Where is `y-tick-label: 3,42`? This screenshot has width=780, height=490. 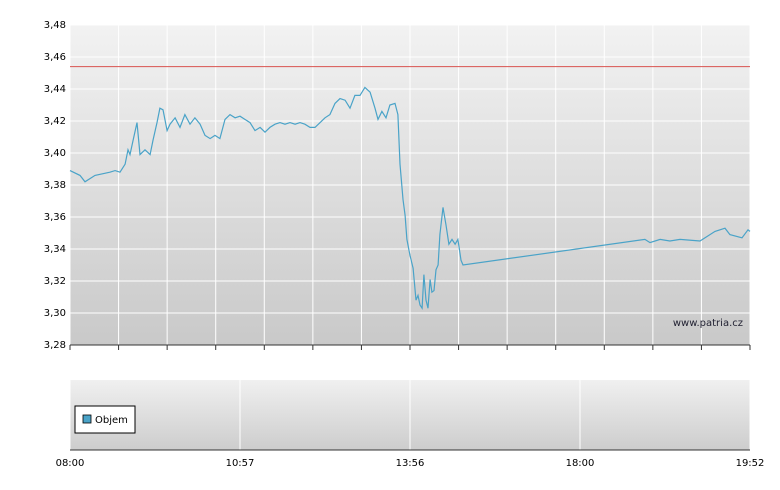 y-tick-label: 3,42 is located at coordinates (55, 121).